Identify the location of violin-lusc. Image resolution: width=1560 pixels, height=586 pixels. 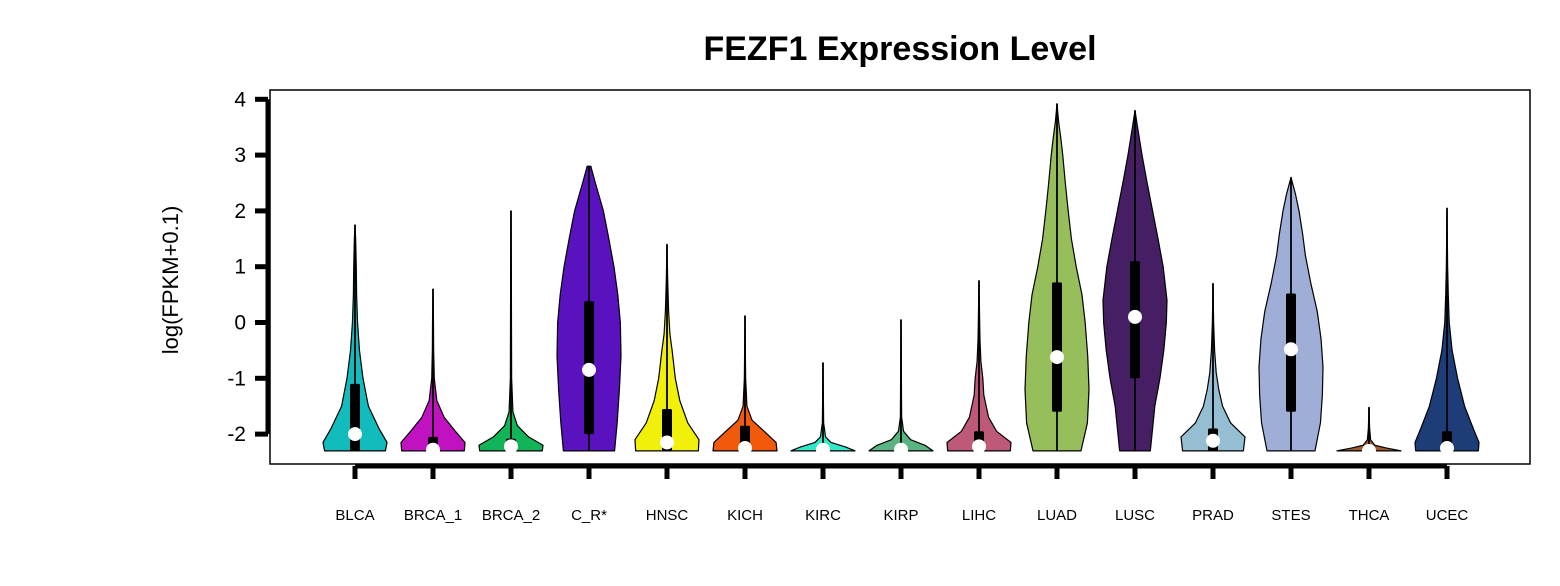
(1135, 280).